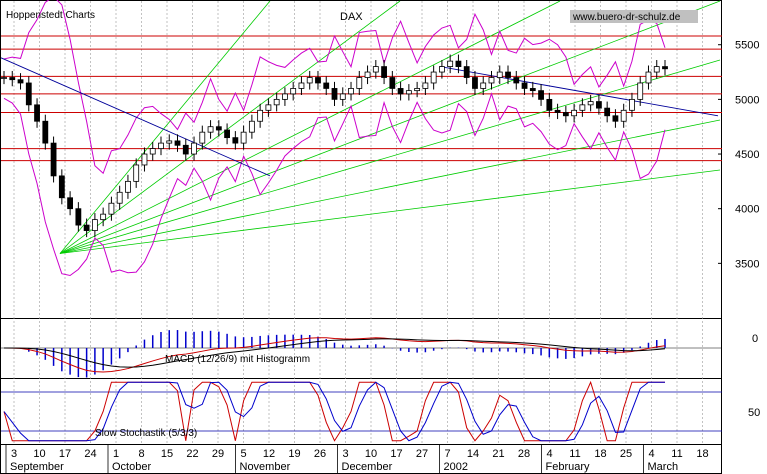 The width and height of the screenshot is (767, 474). What do you see at coordinates (739, 229) in the screenshot?
I see `y-axis-labels: 3500 4000 4500 5000 5500 0 50` at bounding box center [739, 229].